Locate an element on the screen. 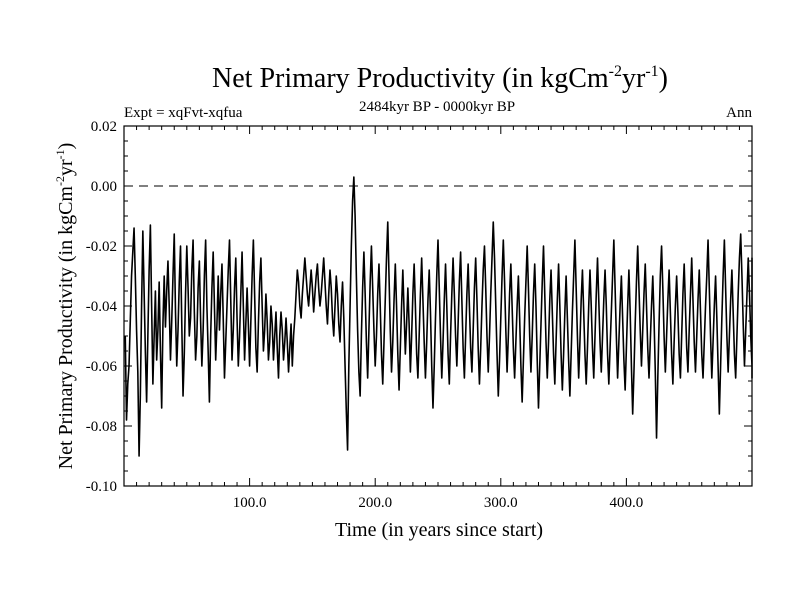 The image size is (800, 600). y-tick-label: -0.08 is located at coordinates (101, 427).